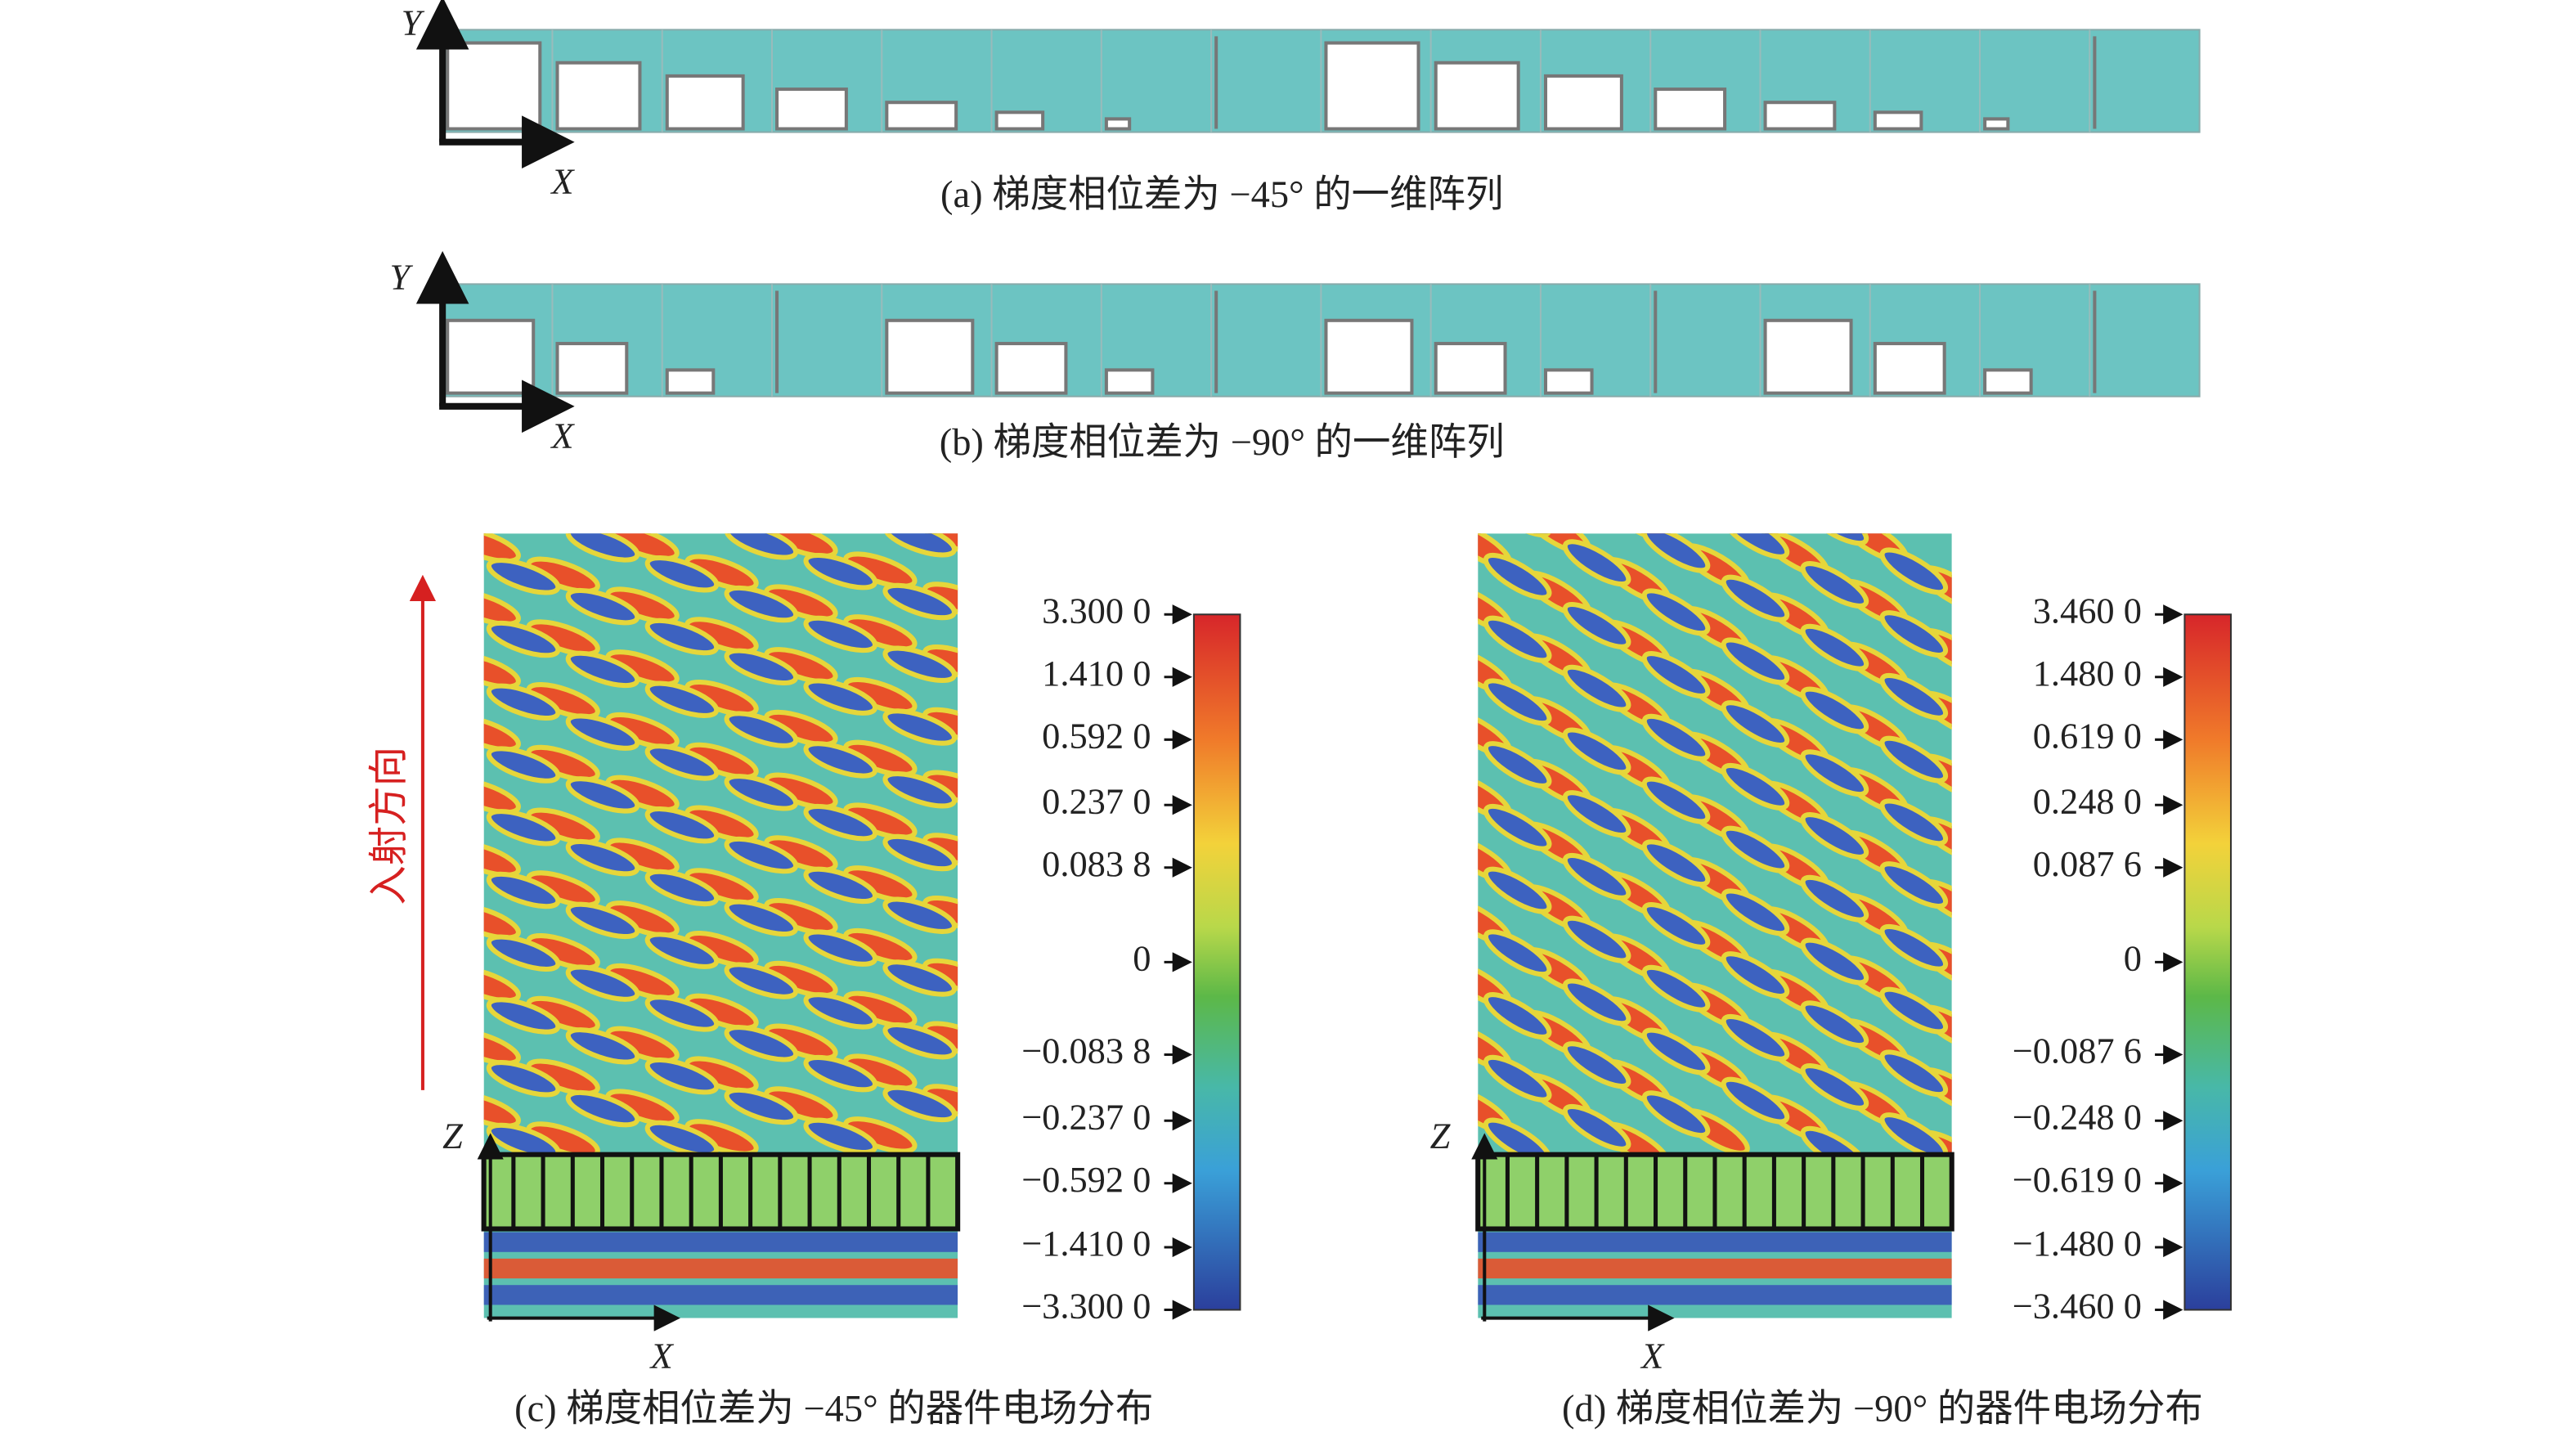  I want to click on axis-label: Y, so click(414, 22).